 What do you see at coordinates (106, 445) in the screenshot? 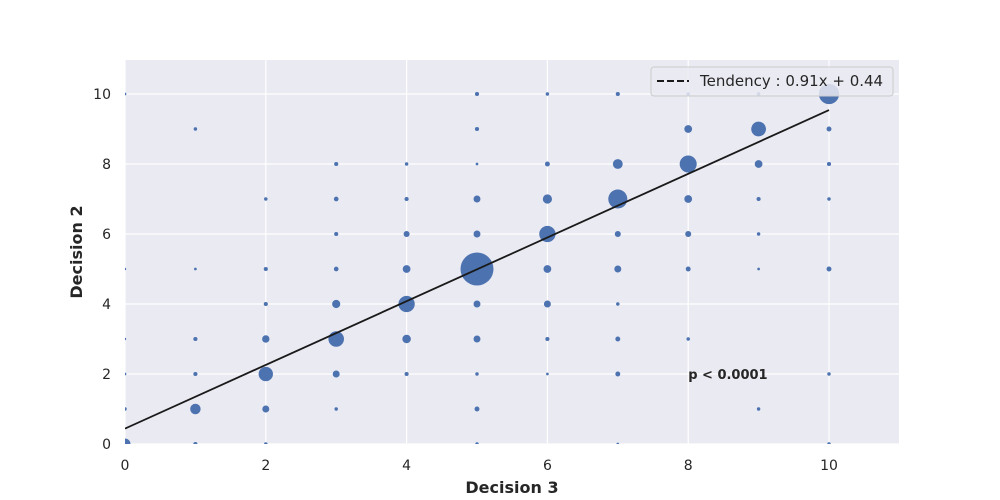
I see `y-tick-label: 0` at bounding box center [106, 445].